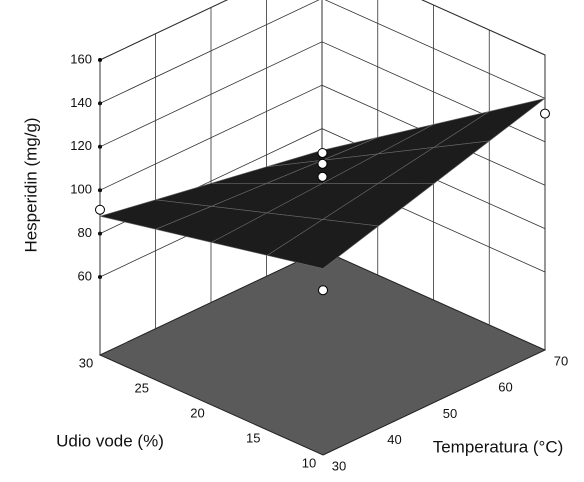 Image resolution: width=584 pixels, height=482 pixels. Describe the element at coordinates (561, 360) in the screenshot. I see `x-tick-label: 70` at that location.